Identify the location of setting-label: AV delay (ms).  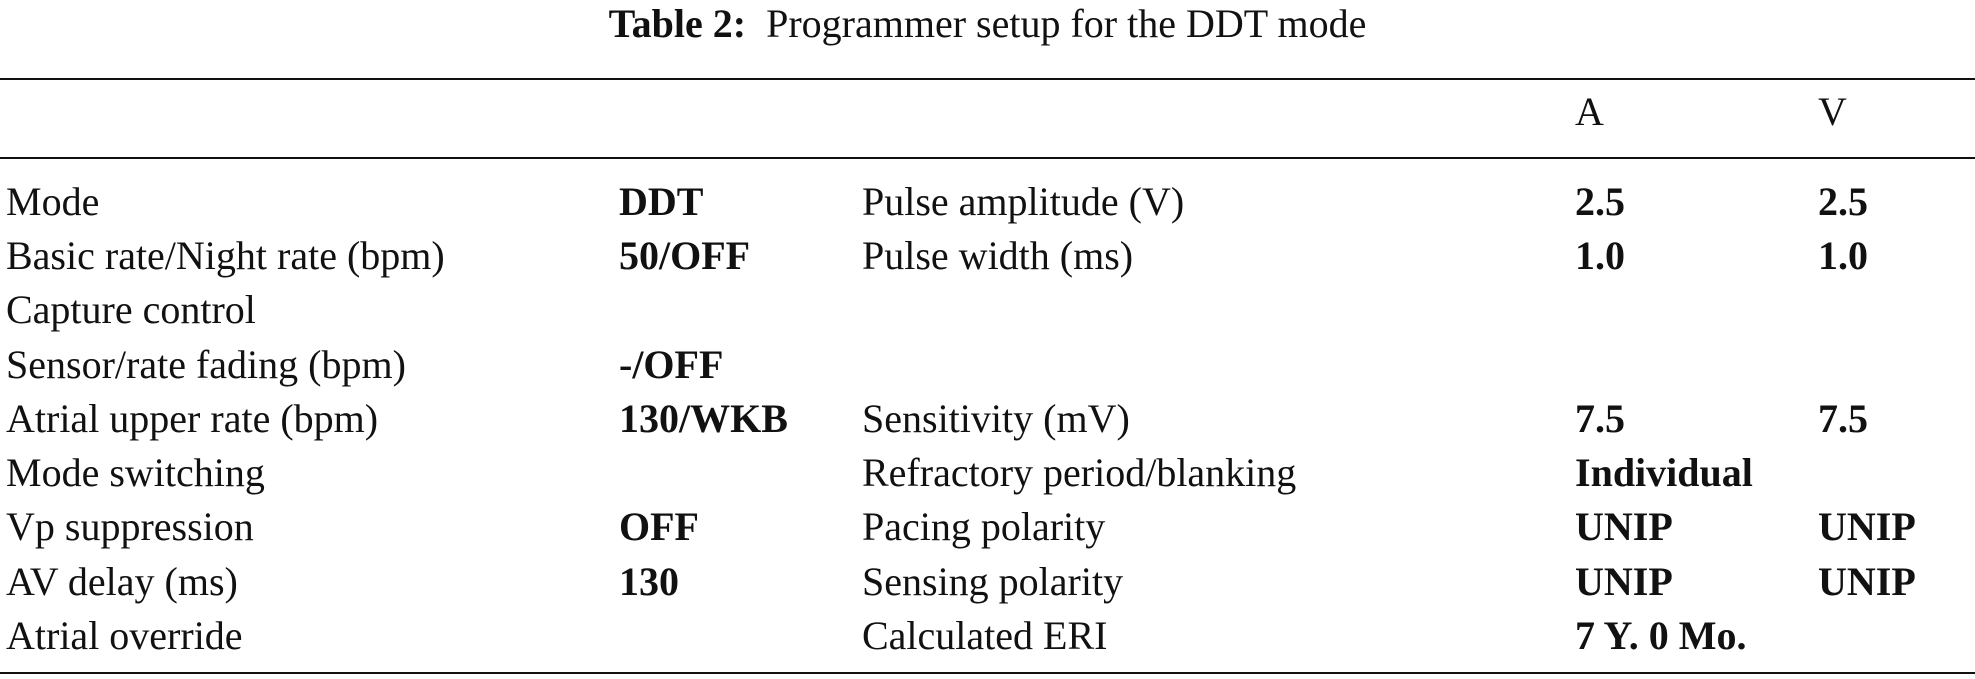
(122, 581).